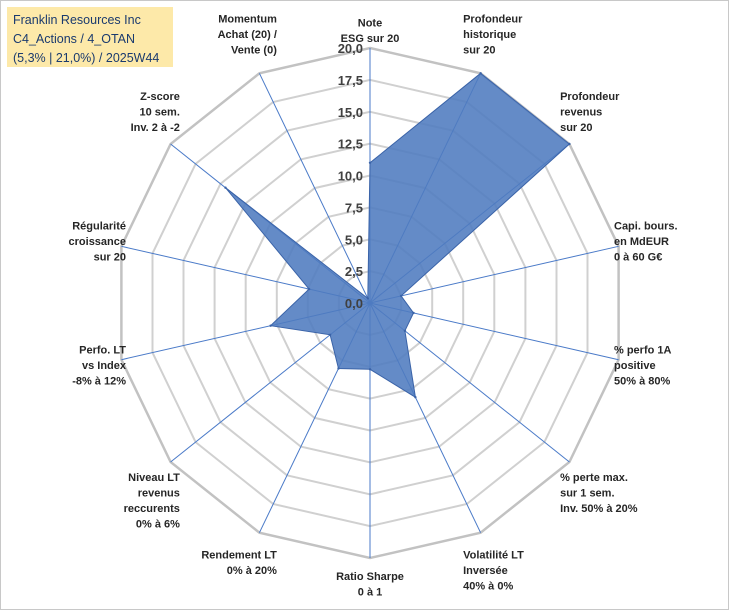  What do you see at coordinates (354, 271) in the screenshot?
I see `tick-label: 2,5` at bounding box center [354, 271].